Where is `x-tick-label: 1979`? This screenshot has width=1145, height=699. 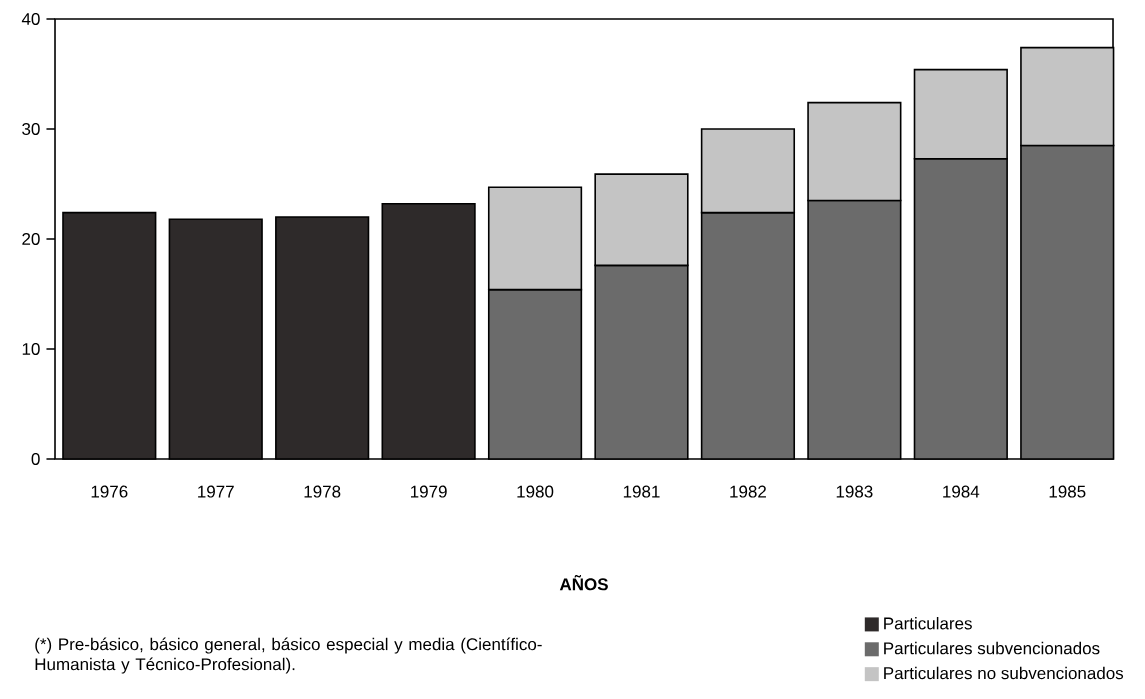 x-tick-label: 1979 is located at coordinates (428, 491).